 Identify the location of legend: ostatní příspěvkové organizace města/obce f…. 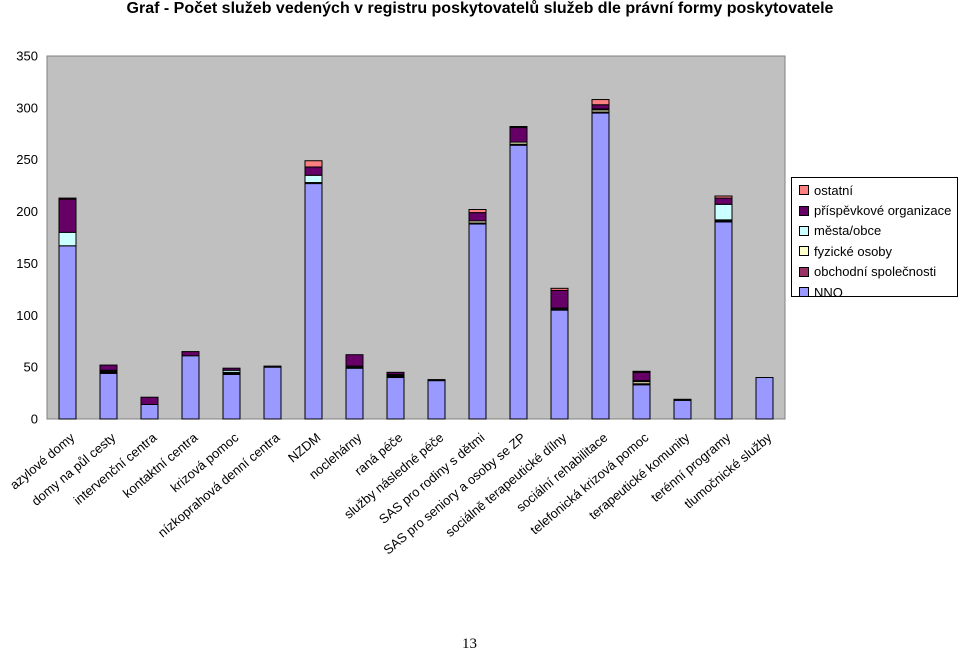
(874, 238).